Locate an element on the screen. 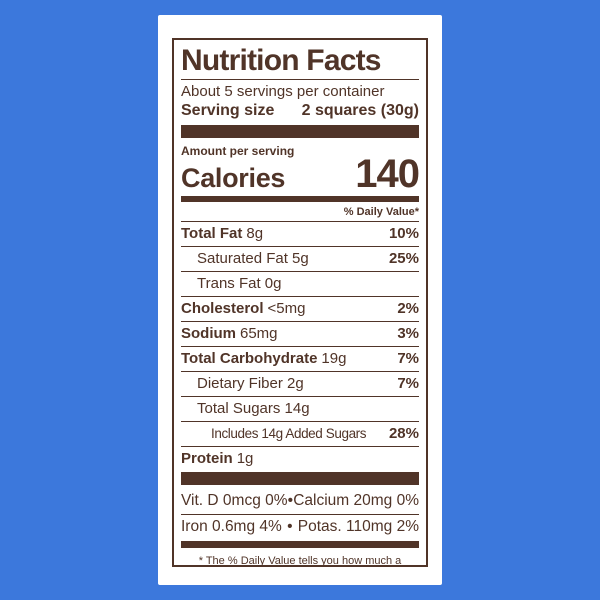 The image size is (600, 600). micronutrient-left: Iron 0.6mg 4% is located at coordinates (231, 527).